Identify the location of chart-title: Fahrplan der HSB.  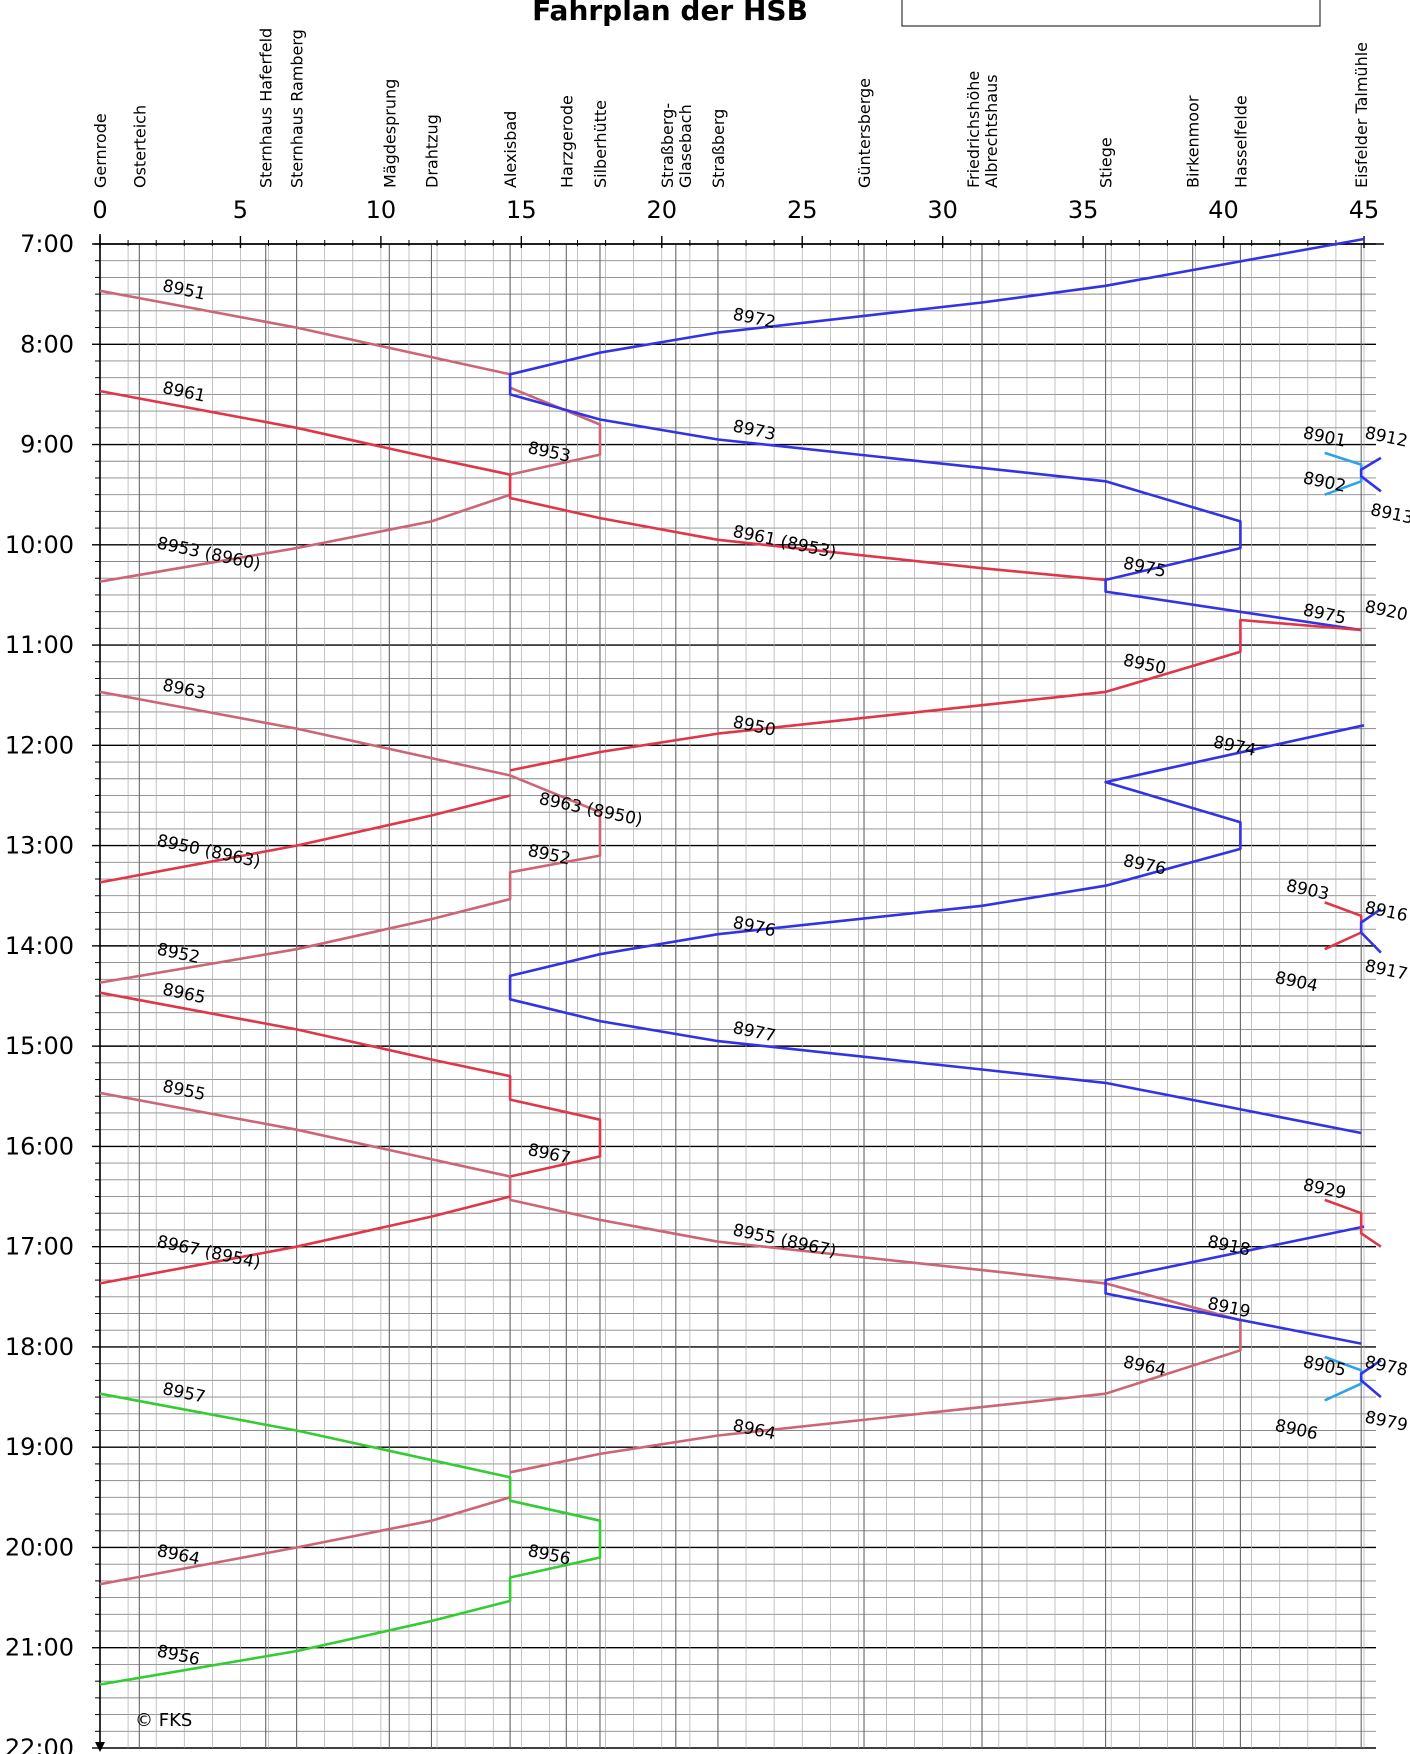
(670, 13).